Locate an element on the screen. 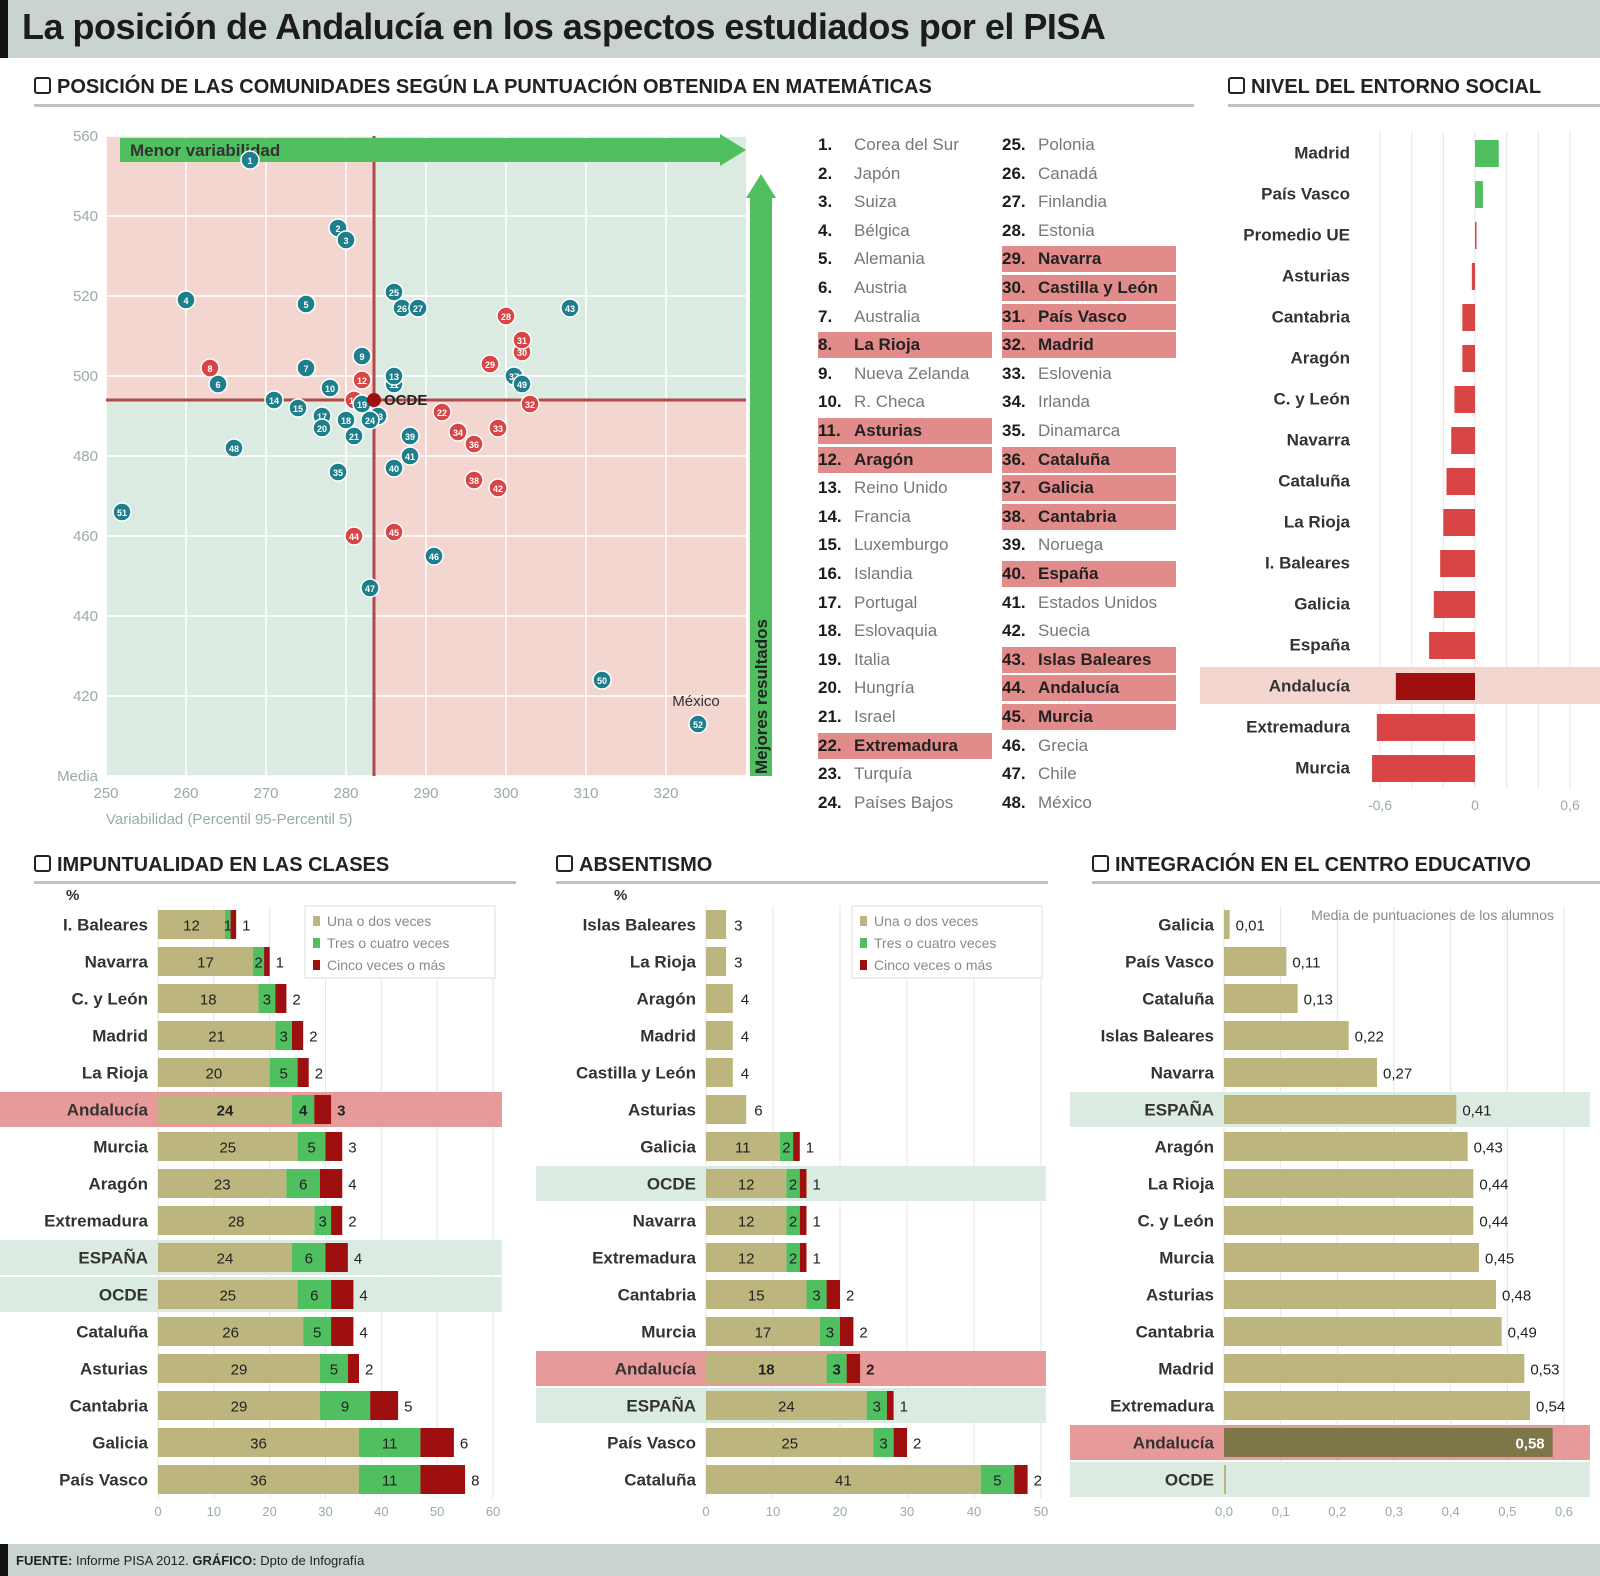  low-variability-arrow-body is located at coordinates (420, 150).